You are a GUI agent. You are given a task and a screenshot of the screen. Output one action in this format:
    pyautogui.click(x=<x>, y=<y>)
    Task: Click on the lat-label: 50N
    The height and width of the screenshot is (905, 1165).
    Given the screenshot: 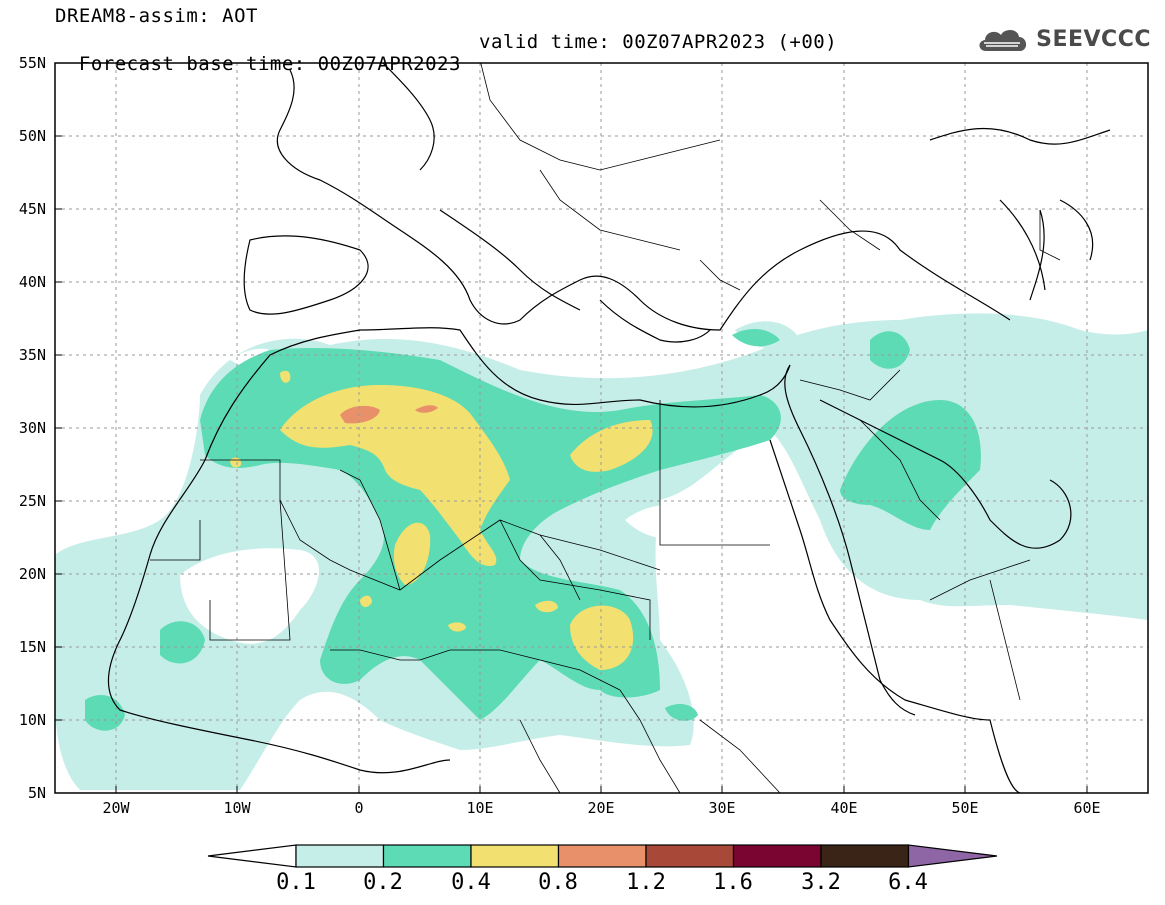 What is the action you would take?
    pyautogui.click(x=32, y=136)
    